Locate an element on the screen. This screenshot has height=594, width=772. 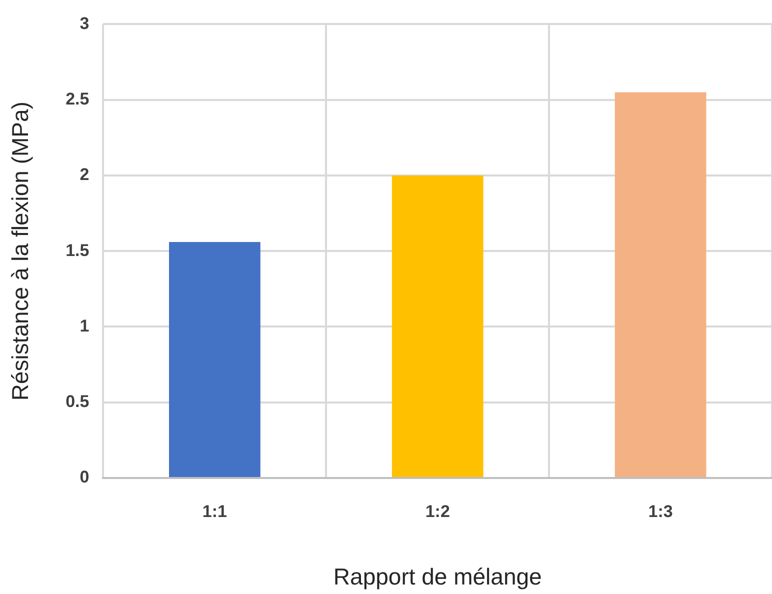
x-tick-label: 1:2 is located at coordinates (437, 511).